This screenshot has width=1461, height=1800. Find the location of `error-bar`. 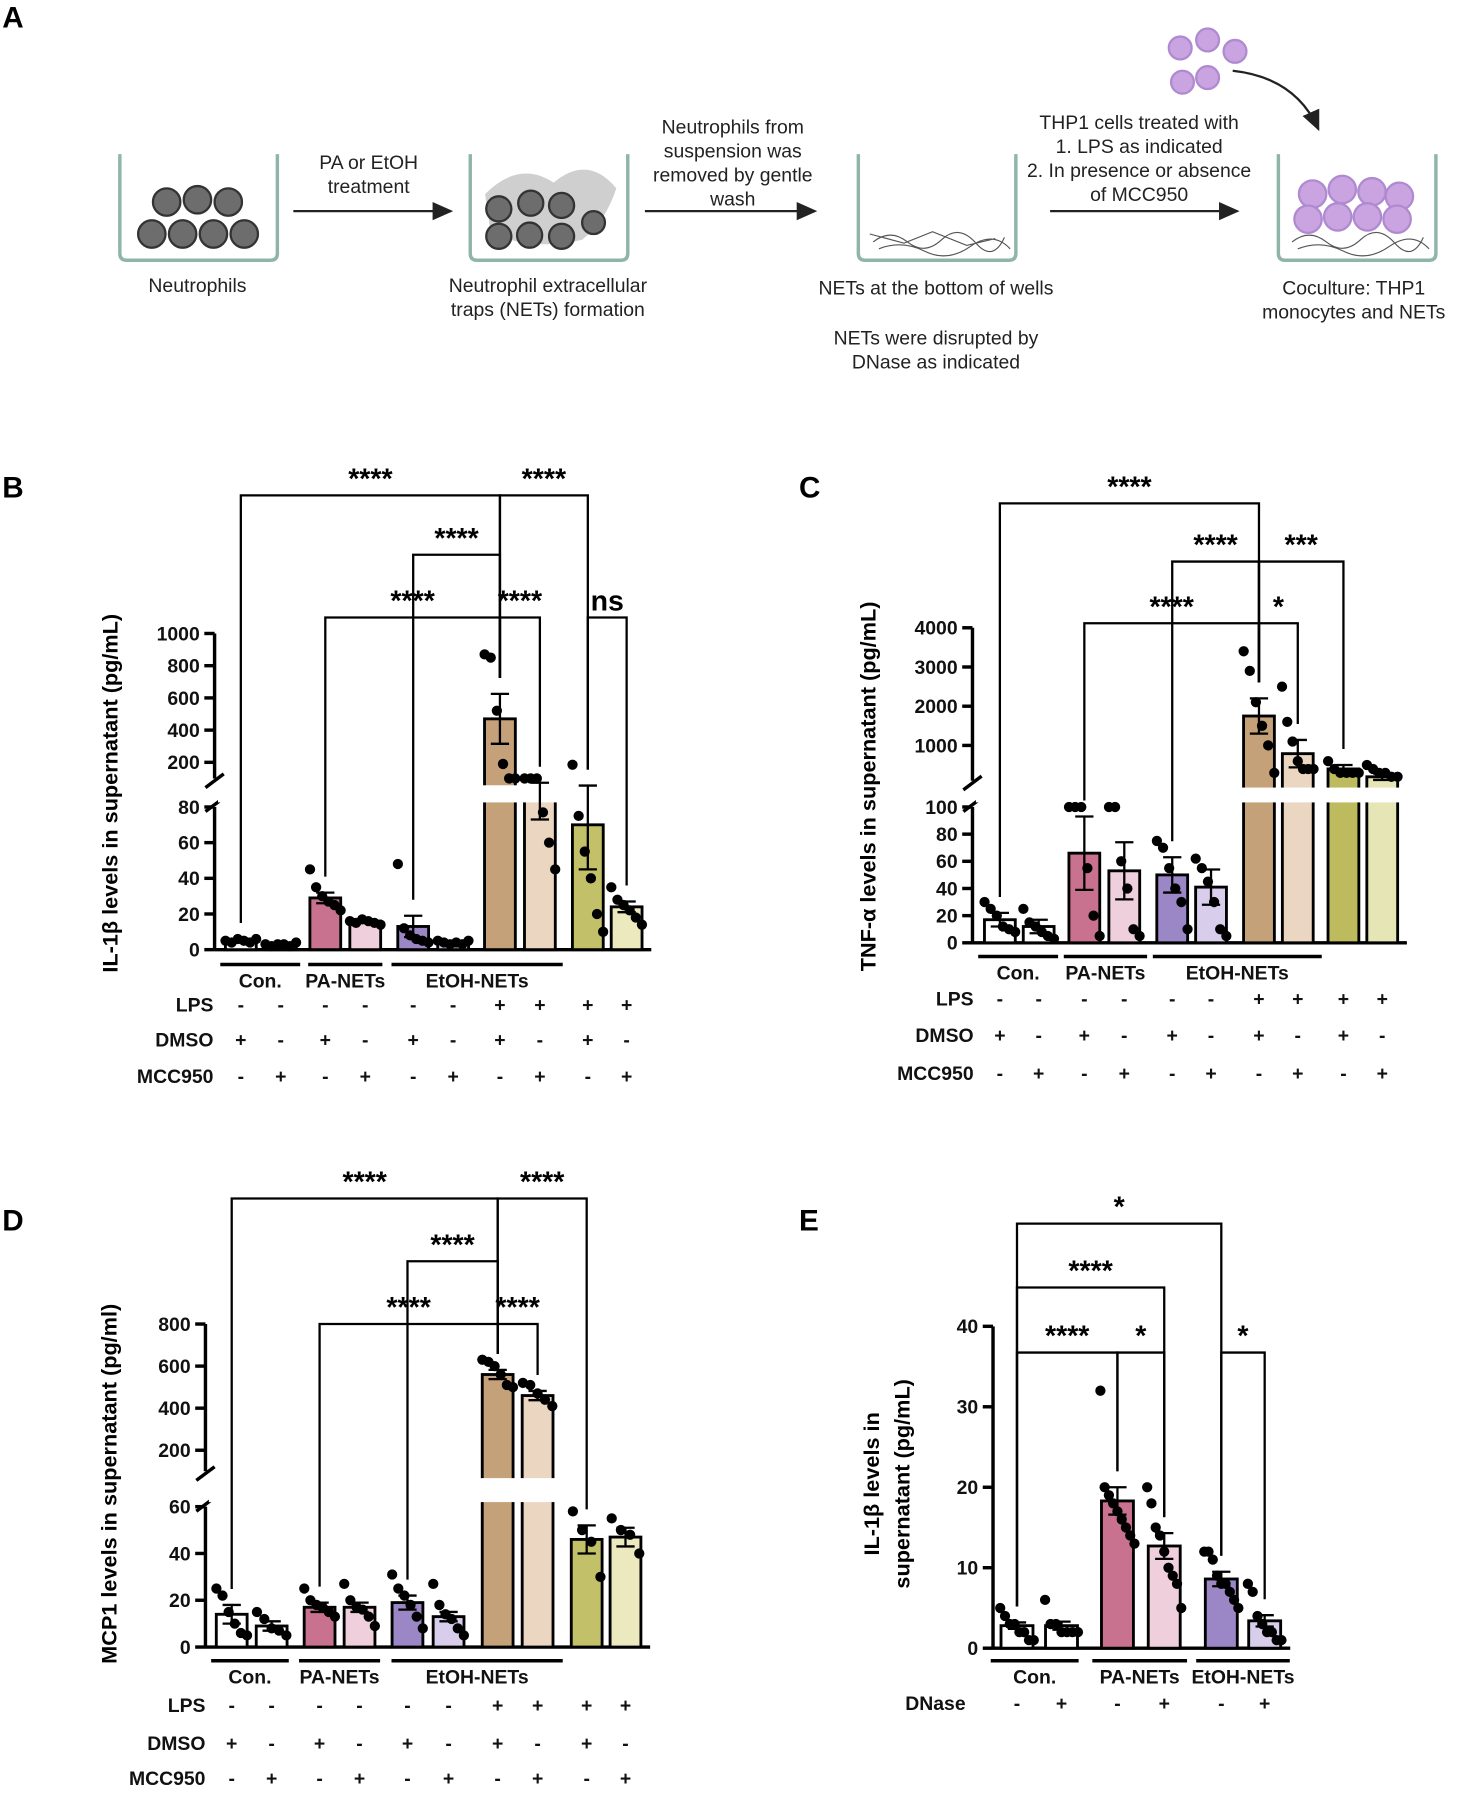

error-bar is located at coordinates (1084, 853).